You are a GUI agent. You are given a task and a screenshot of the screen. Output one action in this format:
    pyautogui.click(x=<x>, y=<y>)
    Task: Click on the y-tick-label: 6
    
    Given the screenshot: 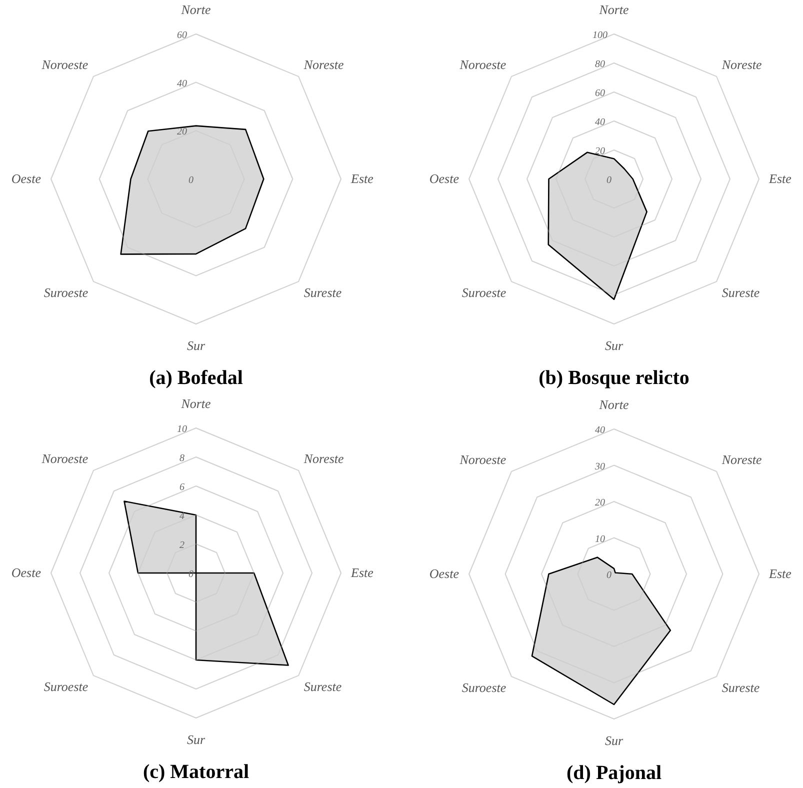 What is the action you would take?
    pyautogui.click(x=182, y=487)
    